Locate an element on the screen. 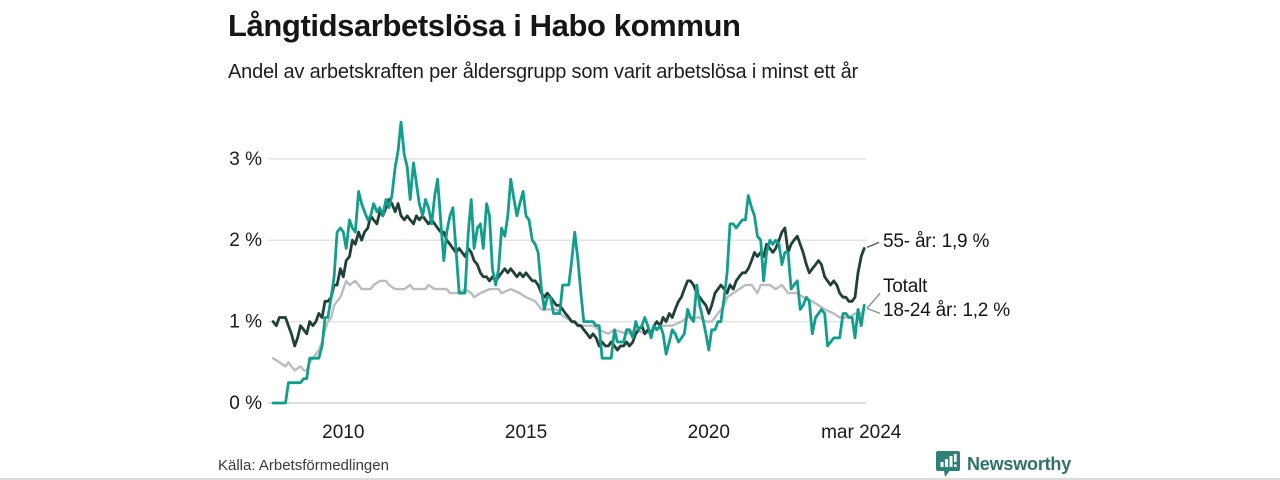  source-note: Källa: Arbetsförmedlingen is located at coordinates (303, 465).